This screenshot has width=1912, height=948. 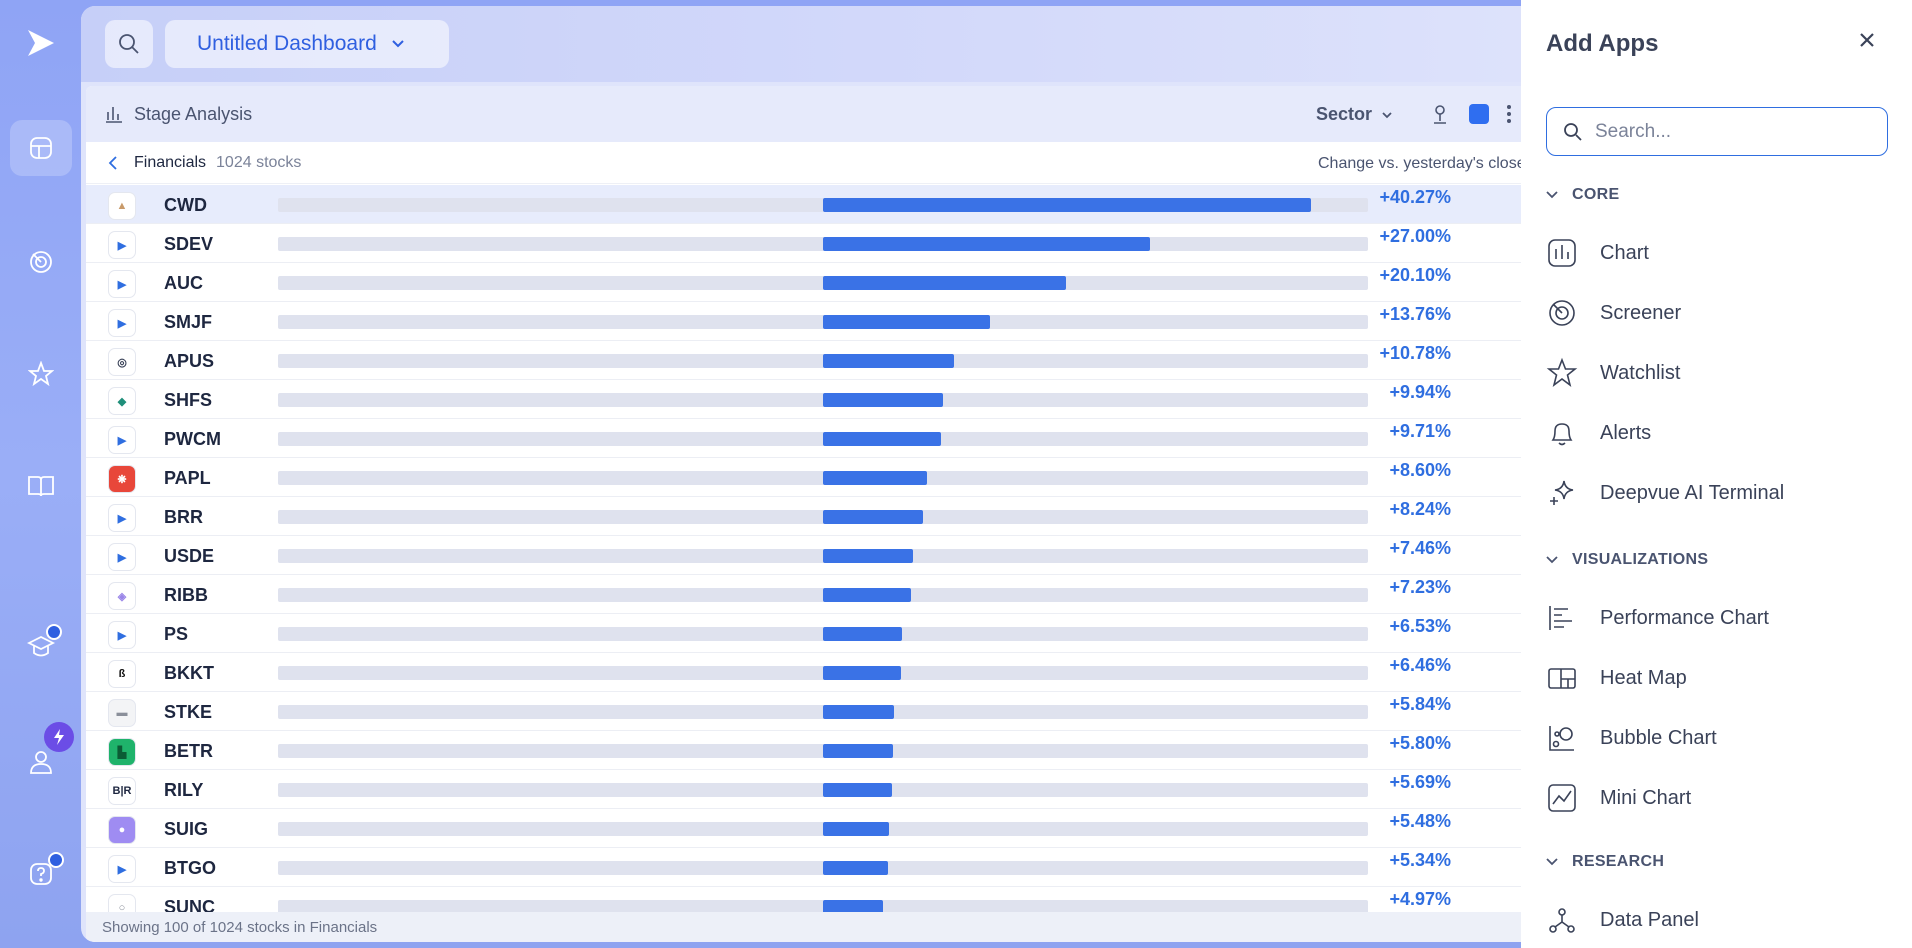 I want to click on app-item: Screener, so click(x=1716, y=313).